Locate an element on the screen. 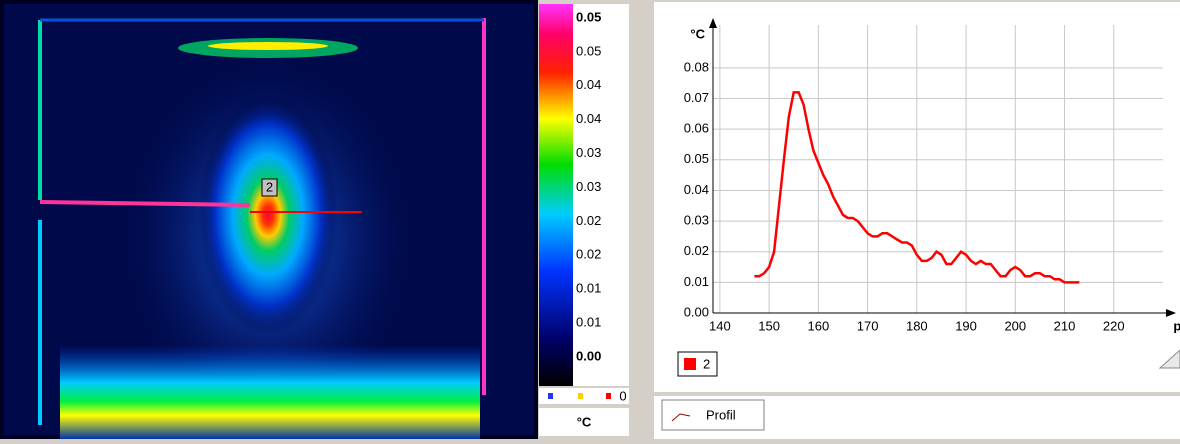 This screenshot has height=444, width=1180. x-axis-label: px is located at coordinates (1176, 325).